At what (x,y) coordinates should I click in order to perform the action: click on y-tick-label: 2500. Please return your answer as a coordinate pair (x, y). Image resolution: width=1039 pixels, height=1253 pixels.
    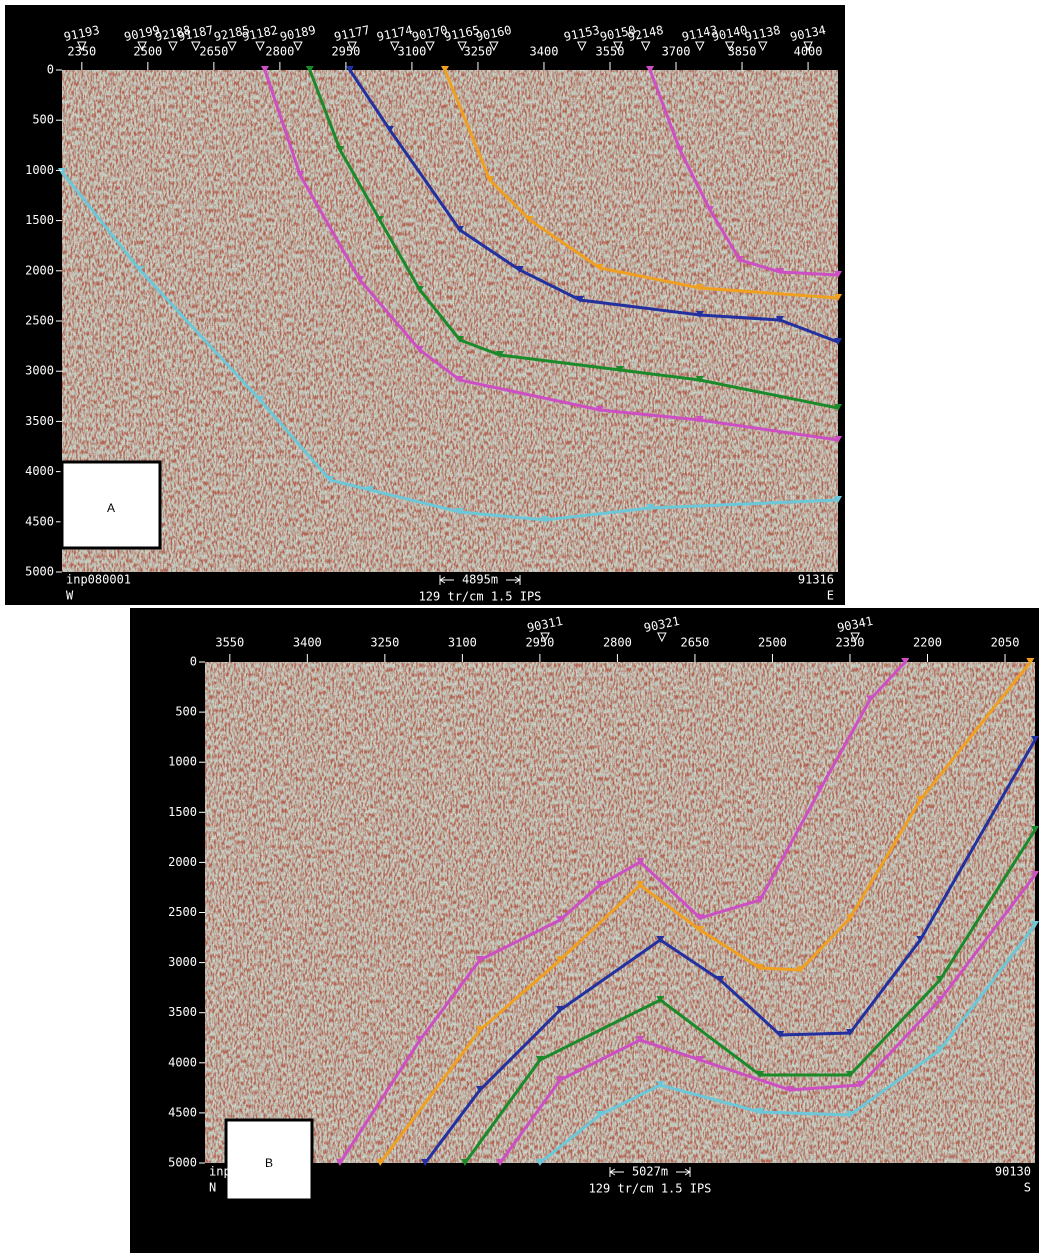
    Looking at the image, I should click on (39, 321).